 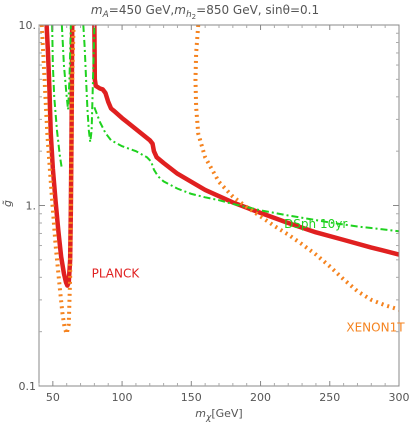 I want to click on xlabel-unit: [GeV], so click(x=226, y=413).